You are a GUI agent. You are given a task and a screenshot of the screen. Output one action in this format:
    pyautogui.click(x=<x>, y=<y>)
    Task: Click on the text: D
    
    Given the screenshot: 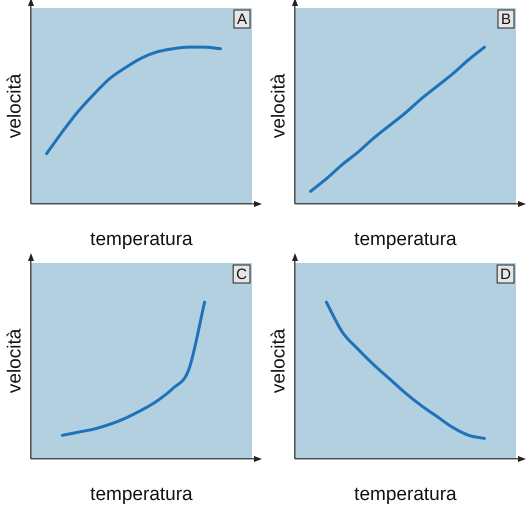 What is the action you would take?
    pyautogui.click(x=506, y=275)
    